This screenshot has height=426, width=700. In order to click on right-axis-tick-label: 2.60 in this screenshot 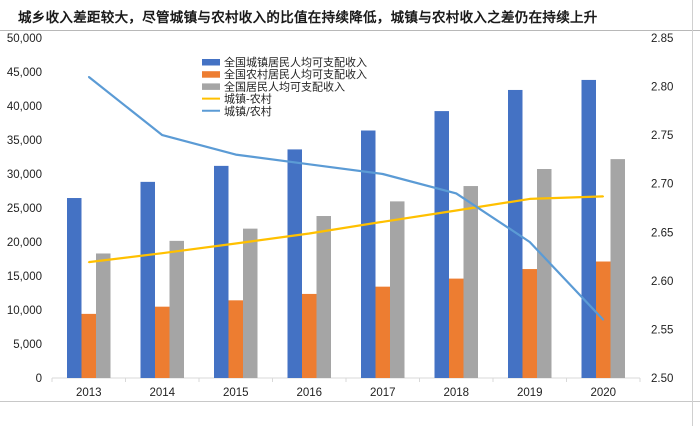, I will do `click(662, 282)`.